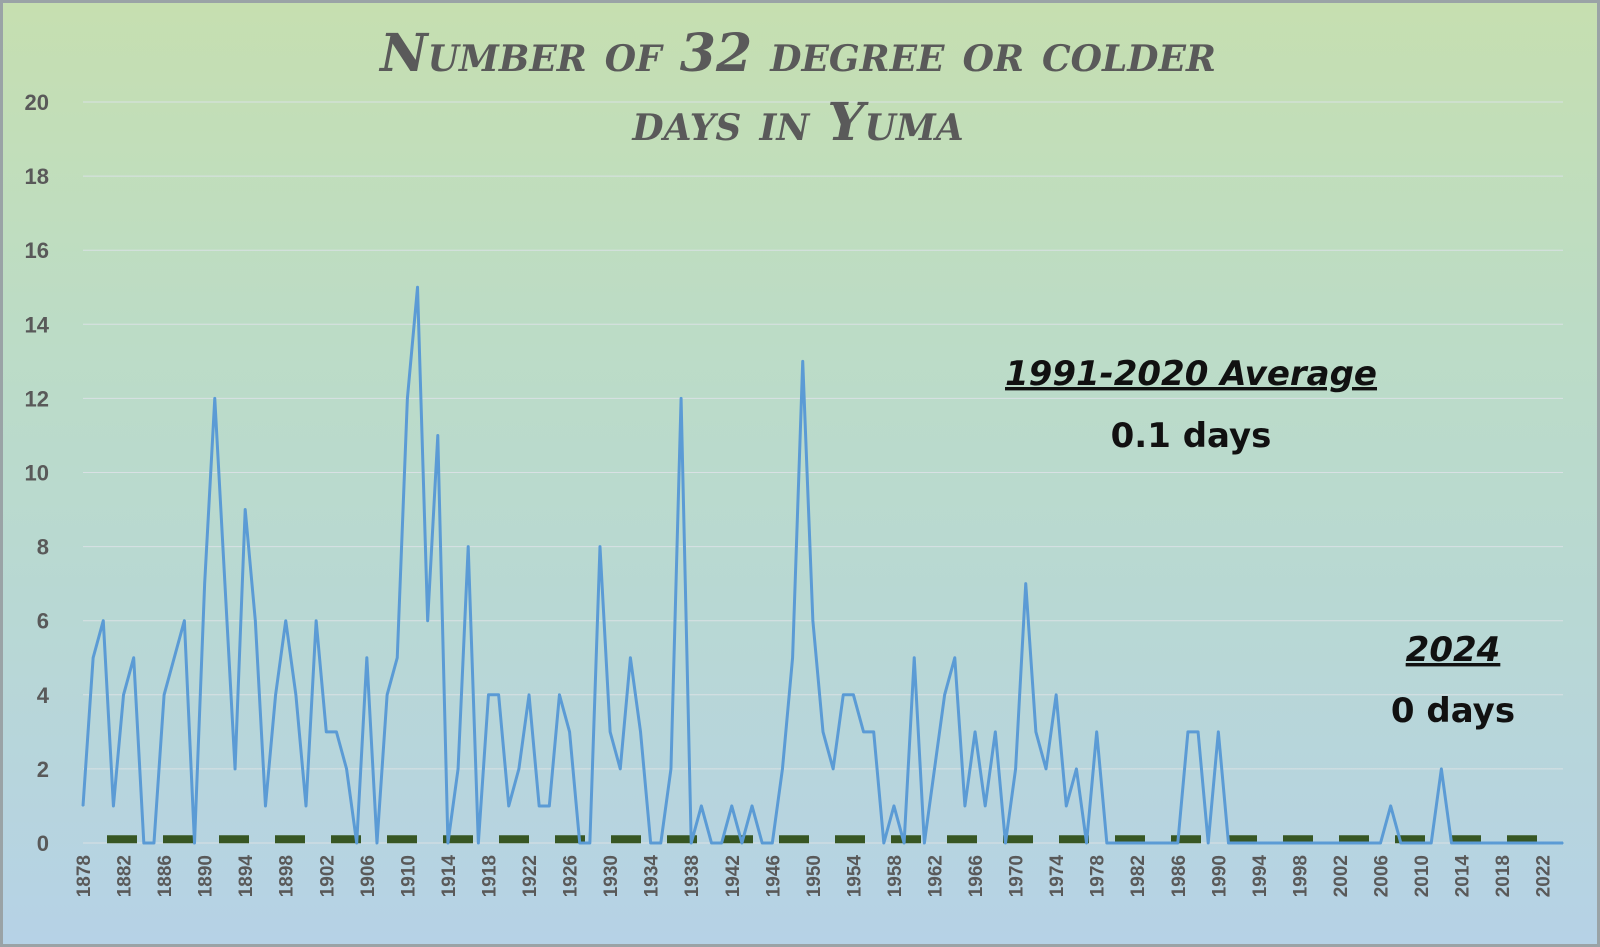  What do you see at coordinates (854, 876) in the screenshot?
I see `x-tick-label: 1954` at bounding box center [854, 876].